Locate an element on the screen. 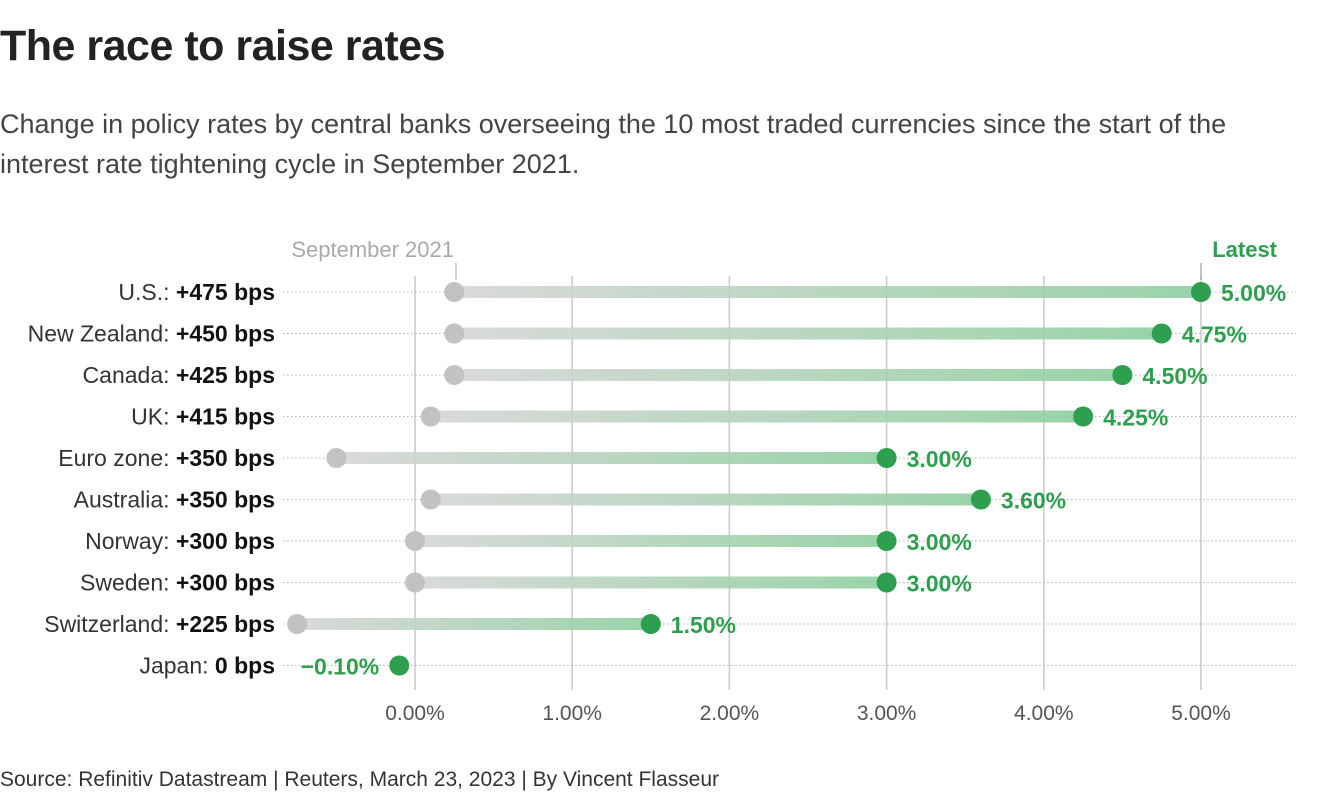 The height and width of the screenshot is (802, 1320). row-us: U.S.: +475 bps 5.00% is located at coordinates (707, 292).